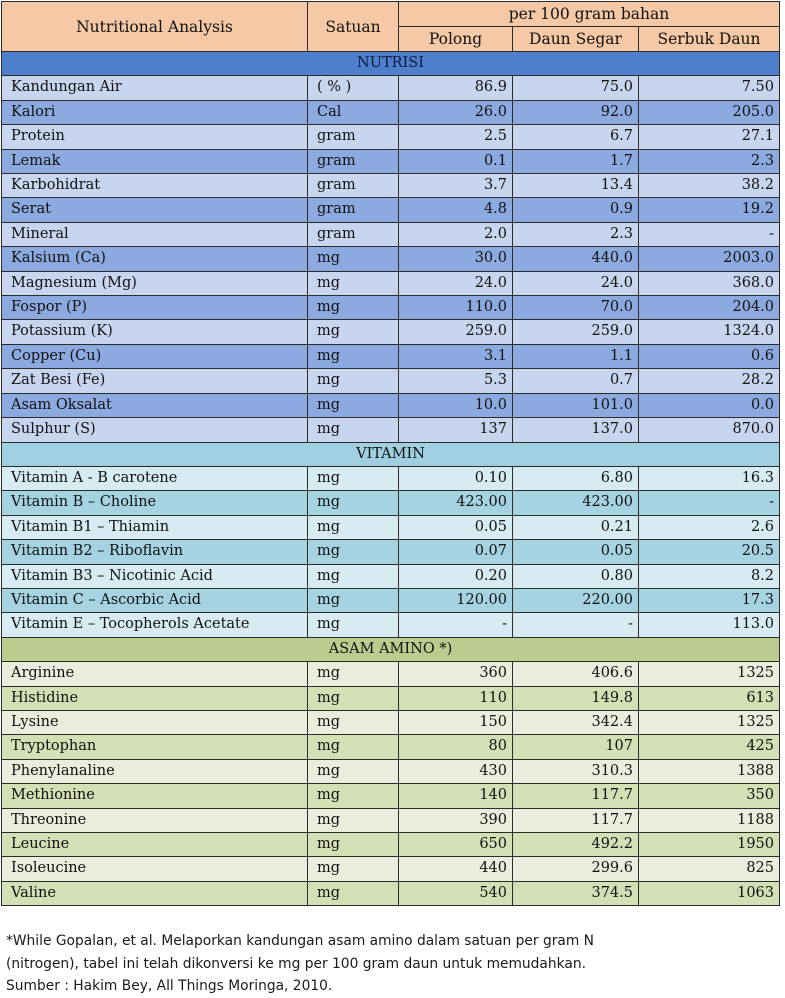 Image resolution: width=785 pixels, height=998 pixels. What do you see at coordinates (455, 137) in the screenshot?
I see `cell-polong: 2.5` at bounding box center [455, 137].